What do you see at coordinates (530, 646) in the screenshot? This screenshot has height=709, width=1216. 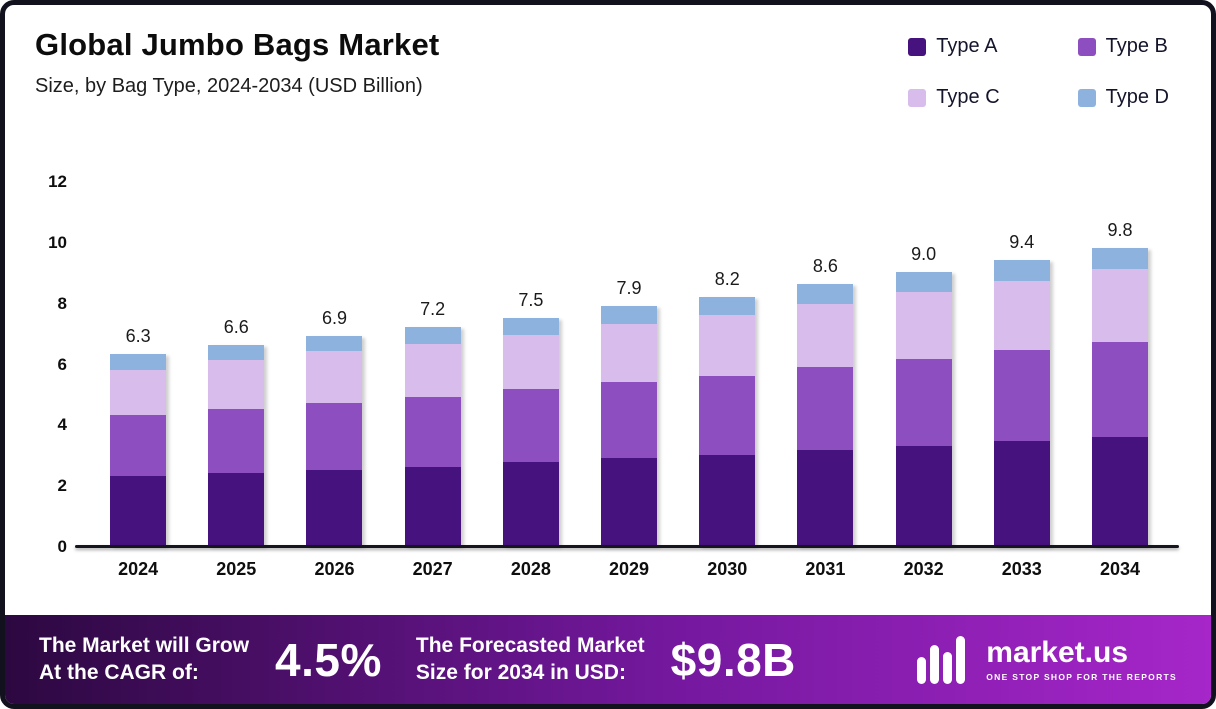 I see `forecast-caption-line1: The Forecasted Market` at bounding box center [530, 646].